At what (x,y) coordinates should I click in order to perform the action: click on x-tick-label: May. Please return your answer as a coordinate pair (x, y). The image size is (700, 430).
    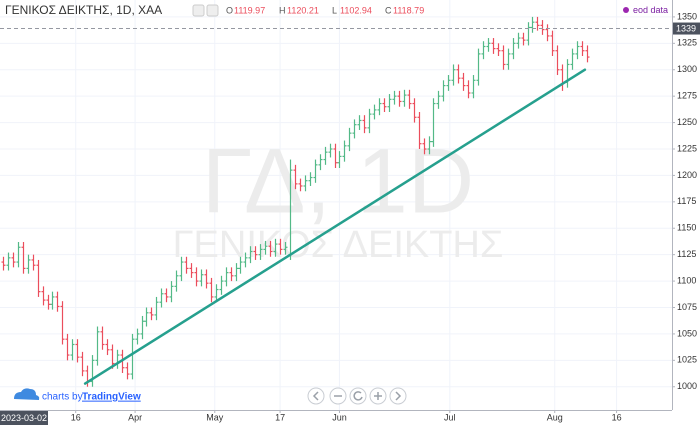
    Looking at the image, I should click on (215, 417).